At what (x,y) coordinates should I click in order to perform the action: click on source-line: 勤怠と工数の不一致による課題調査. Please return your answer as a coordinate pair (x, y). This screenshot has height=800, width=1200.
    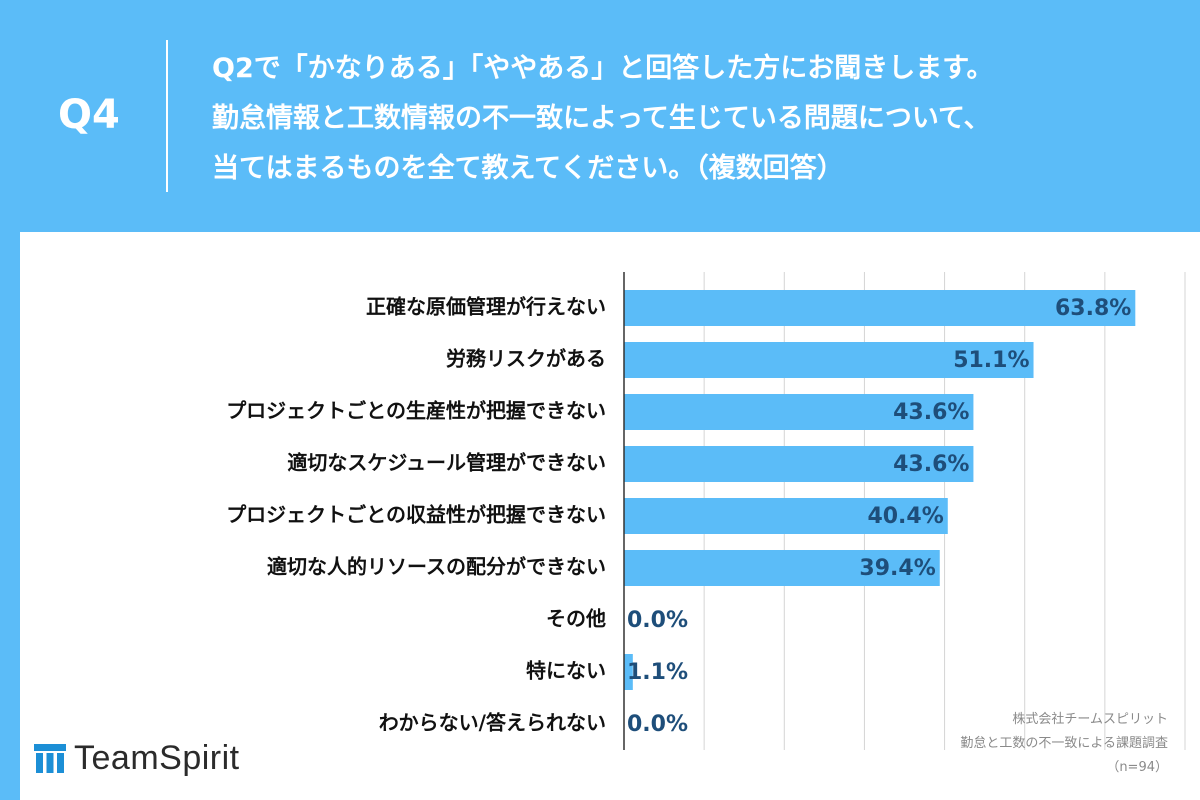
    Looking at the image, I should click on (1064, 743).